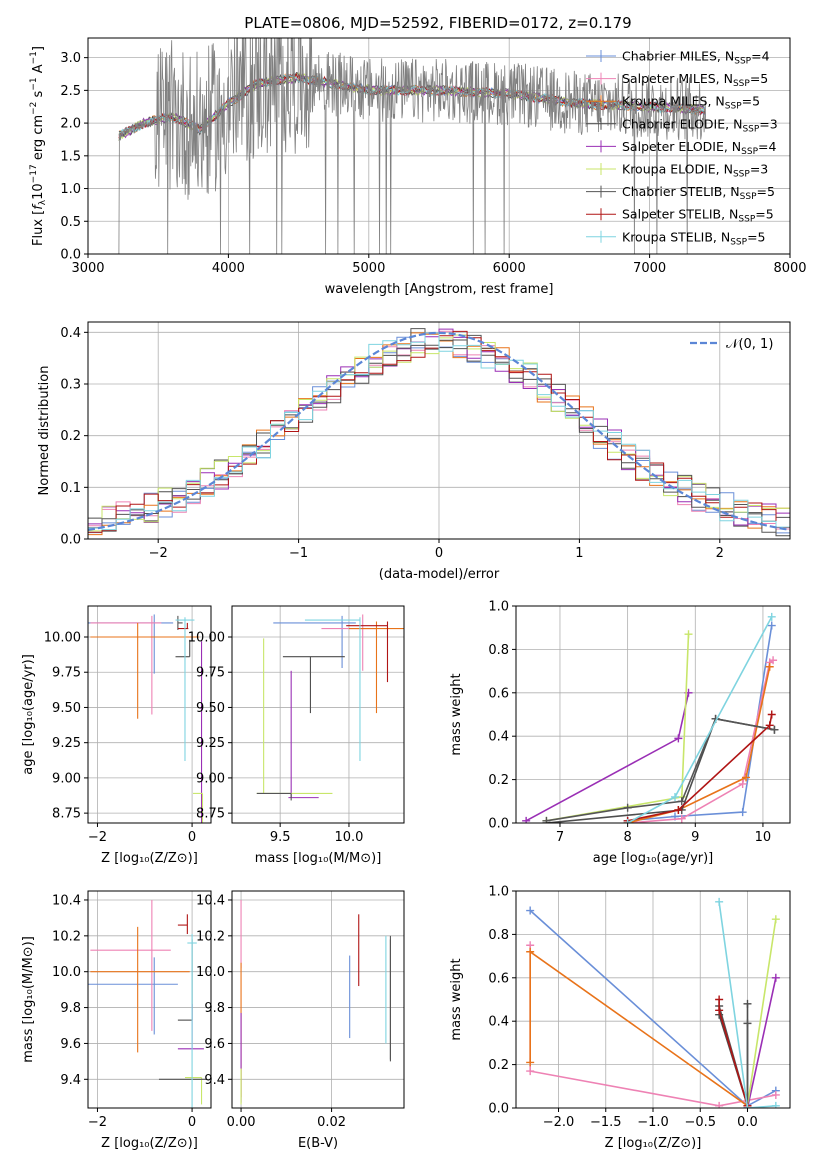 Image resolution: width=819 pixels, height=1170 pixels. I want to click on legend-entry: Kroupa ELODIE, NSSP=3, so click(695, 171).